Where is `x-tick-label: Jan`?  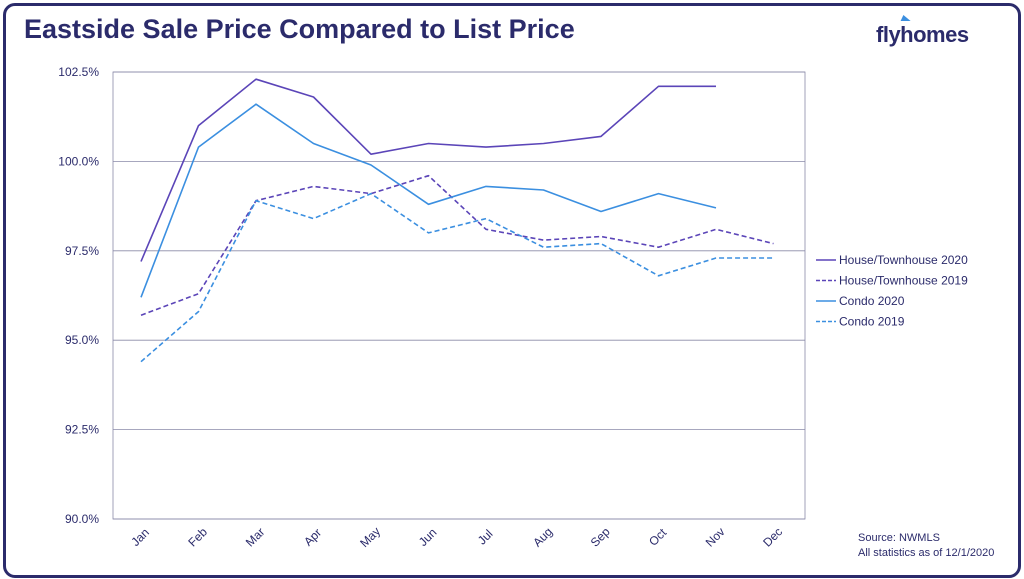
x-tick-label: Jan is located at coordinates (140, 537).